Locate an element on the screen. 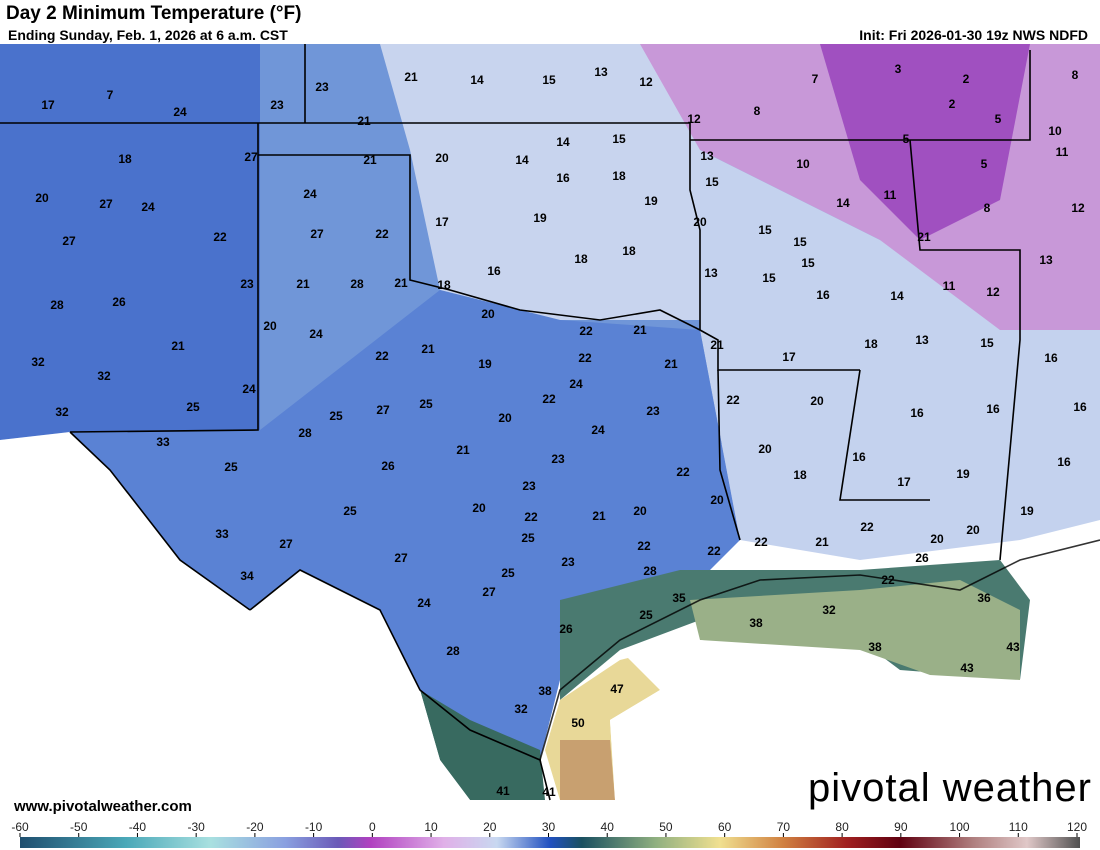 The height and width of the screenshot is (850, 1100). colorbar-label: -20 is located at coordinates (255, 827).